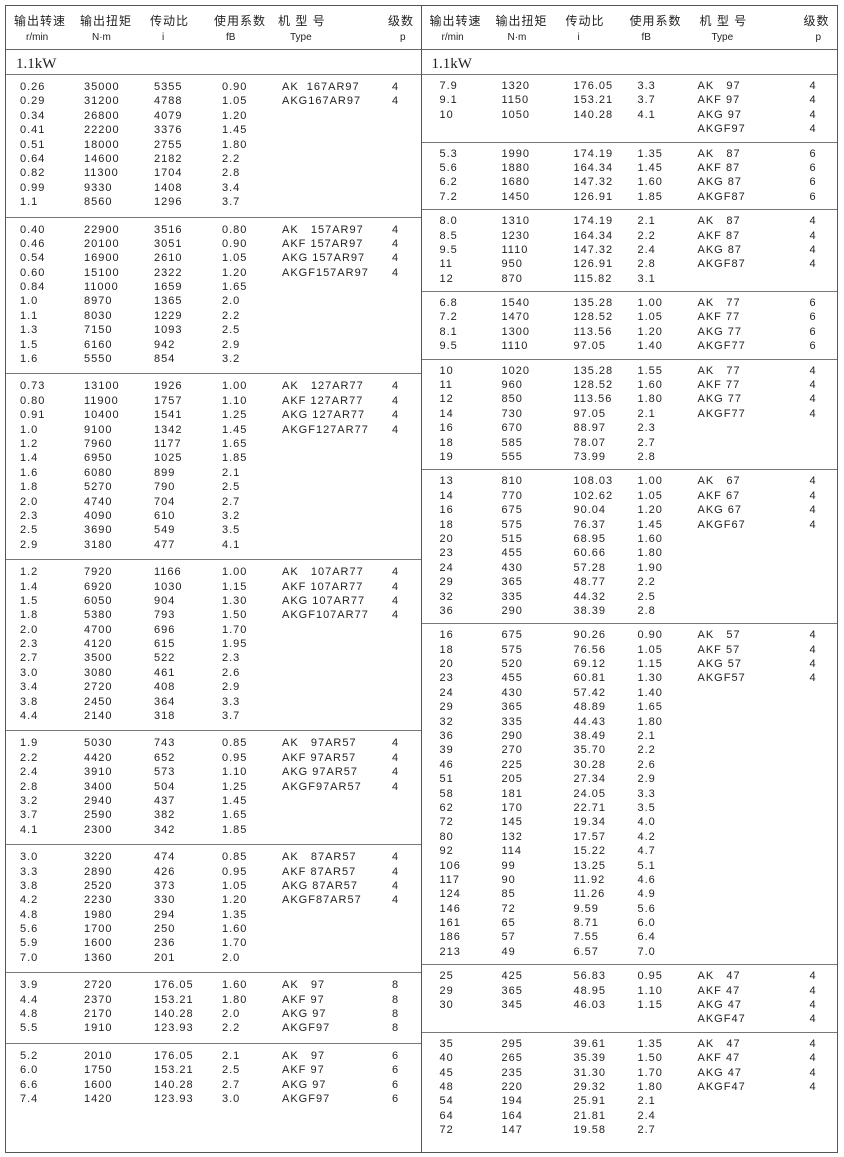  I want to click on cell-type: AKF 107AR77, so click(323, 586).